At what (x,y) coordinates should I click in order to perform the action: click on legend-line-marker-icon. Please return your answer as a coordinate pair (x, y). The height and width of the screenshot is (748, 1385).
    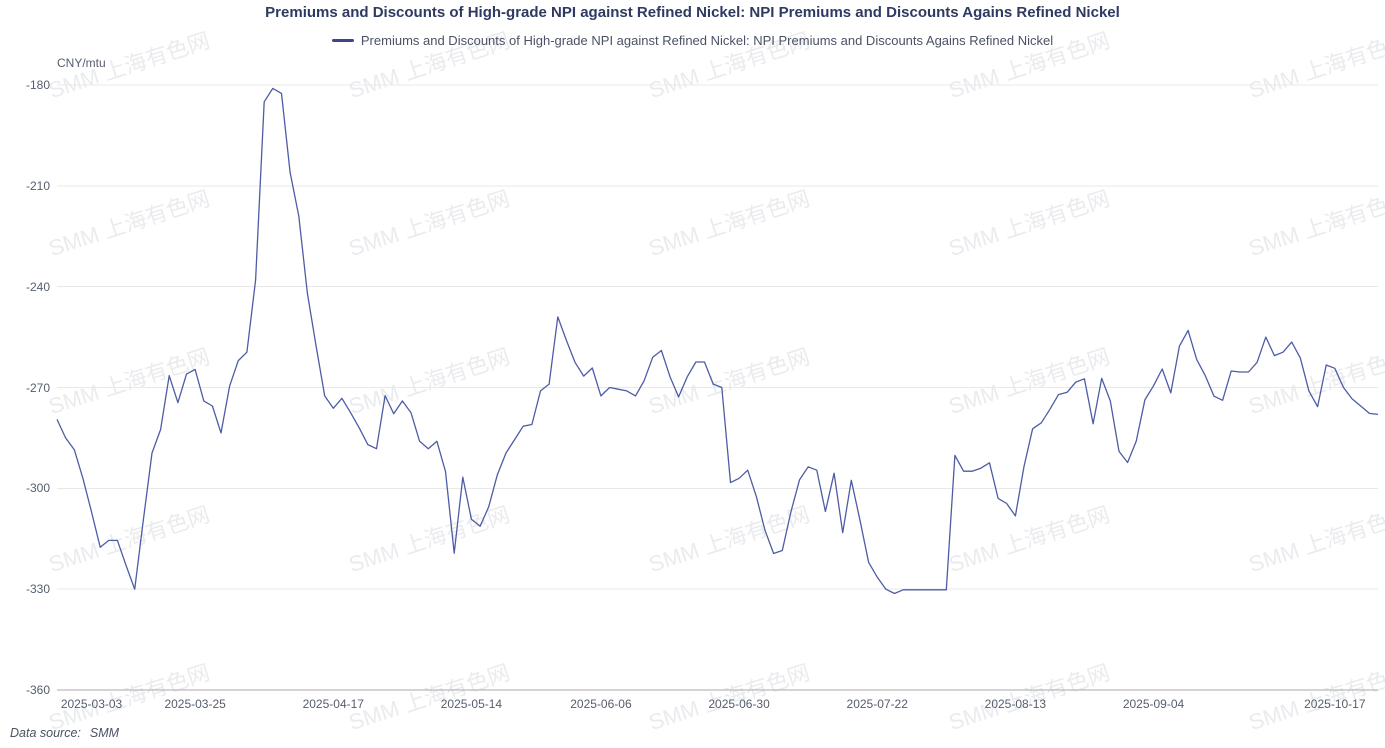
    Looking at the image, I should click on (342, 40).